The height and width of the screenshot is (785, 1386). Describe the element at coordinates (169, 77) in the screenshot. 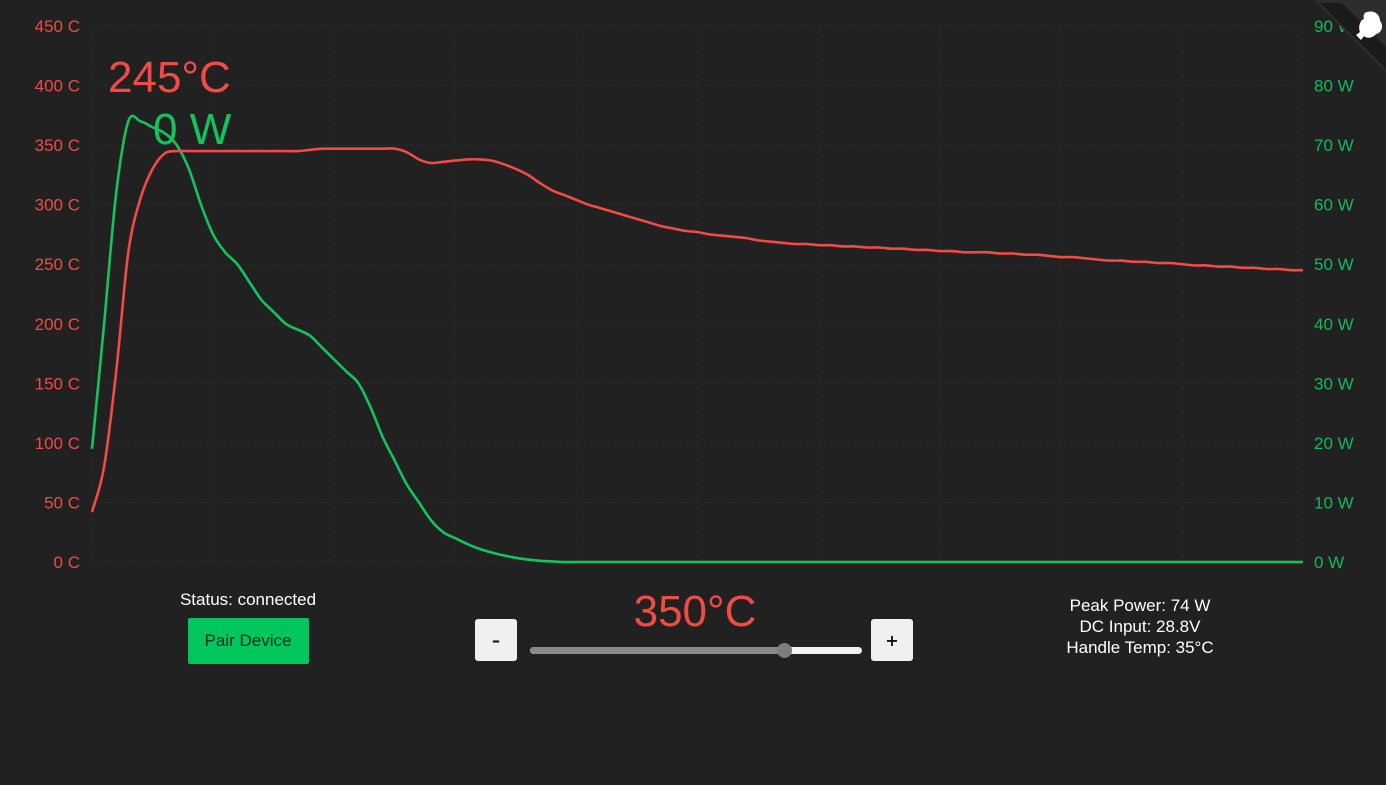

I see `current-temperature-readout: 245°C` at that location.